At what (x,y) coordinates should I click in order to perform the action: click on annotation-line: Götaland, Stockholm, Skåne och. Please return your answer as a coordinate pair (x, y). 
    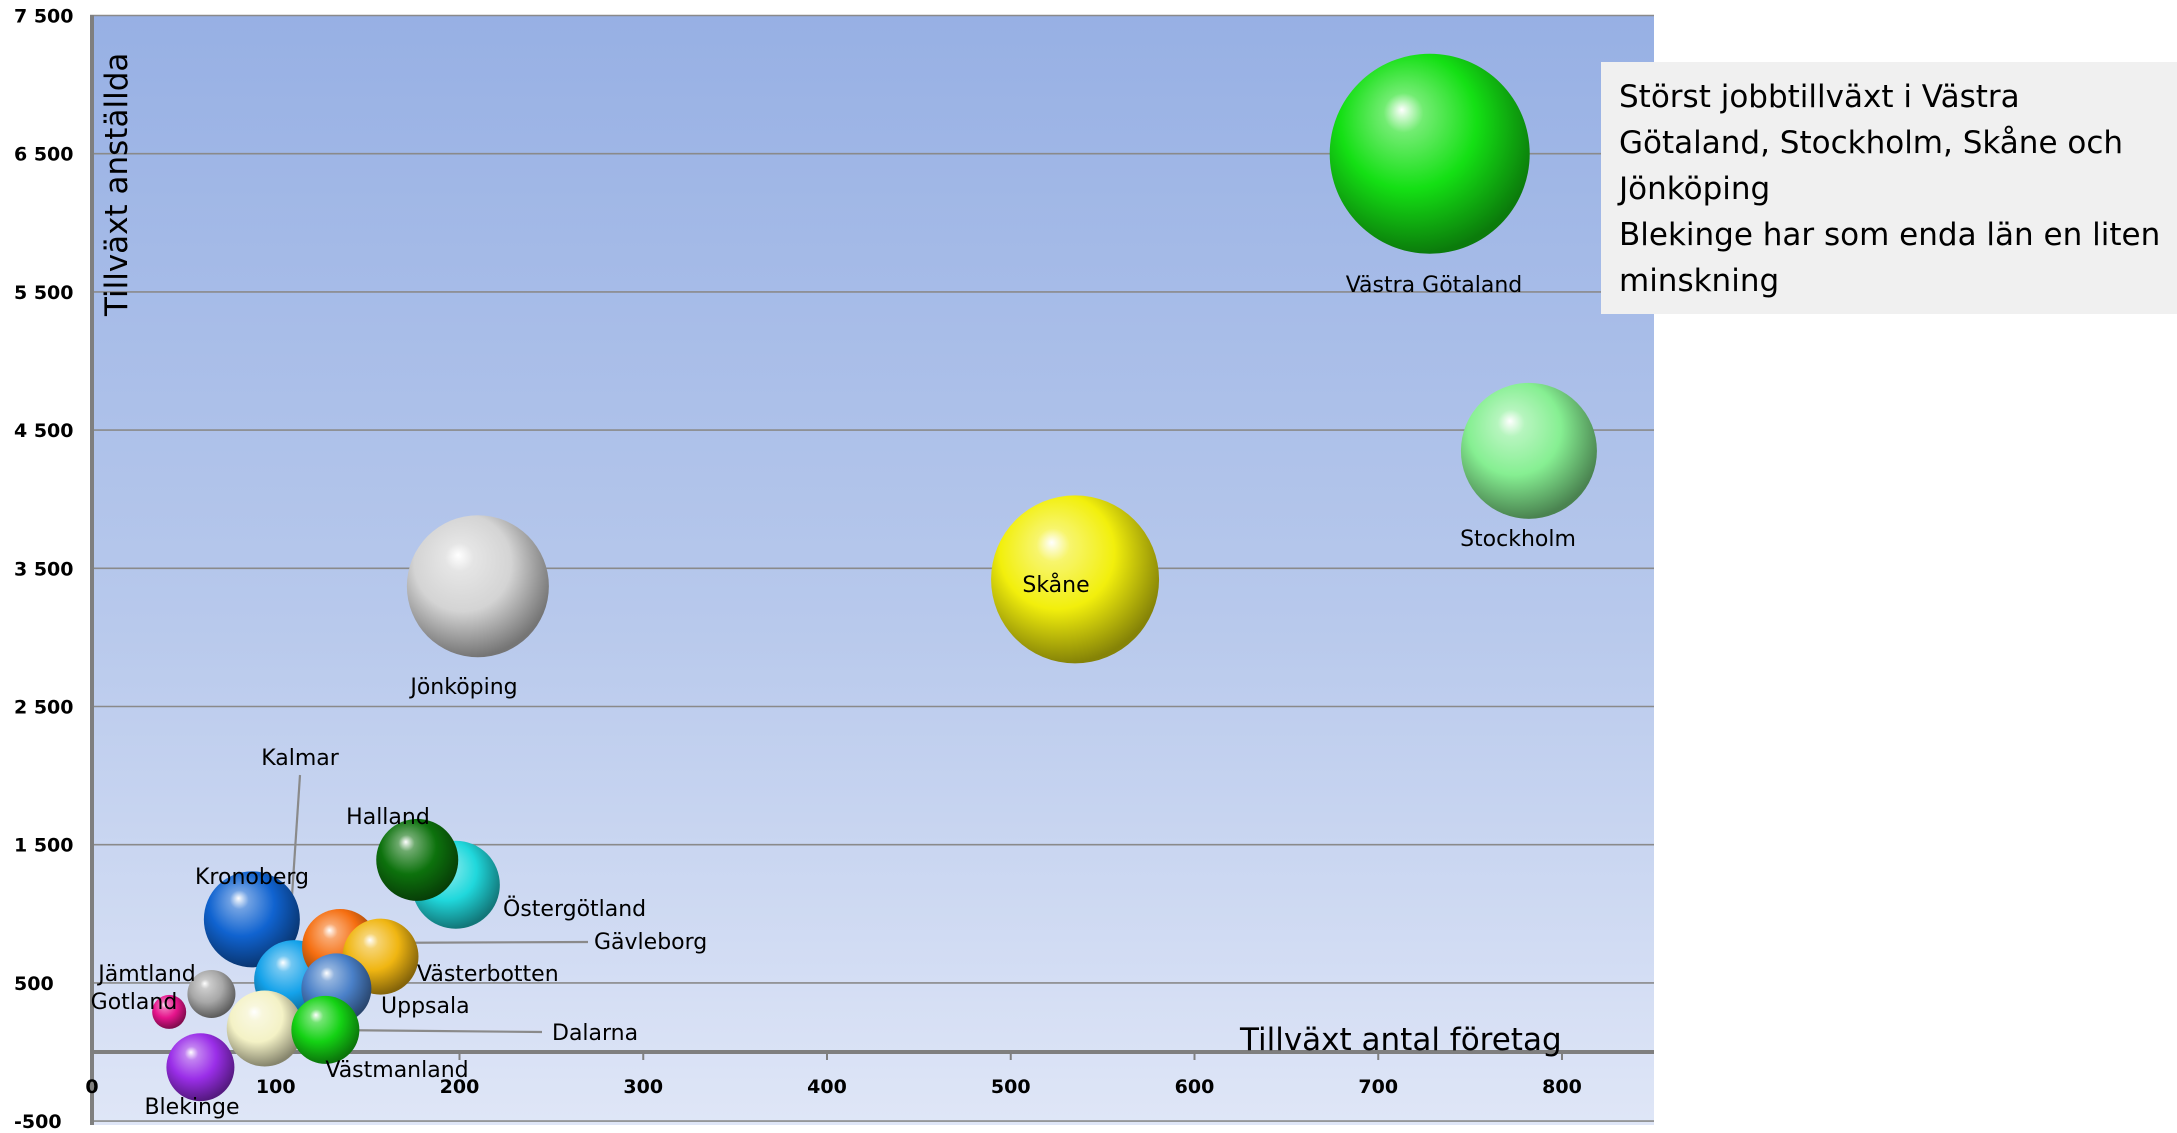
    Looking at the image, I should click on (1871, 143).